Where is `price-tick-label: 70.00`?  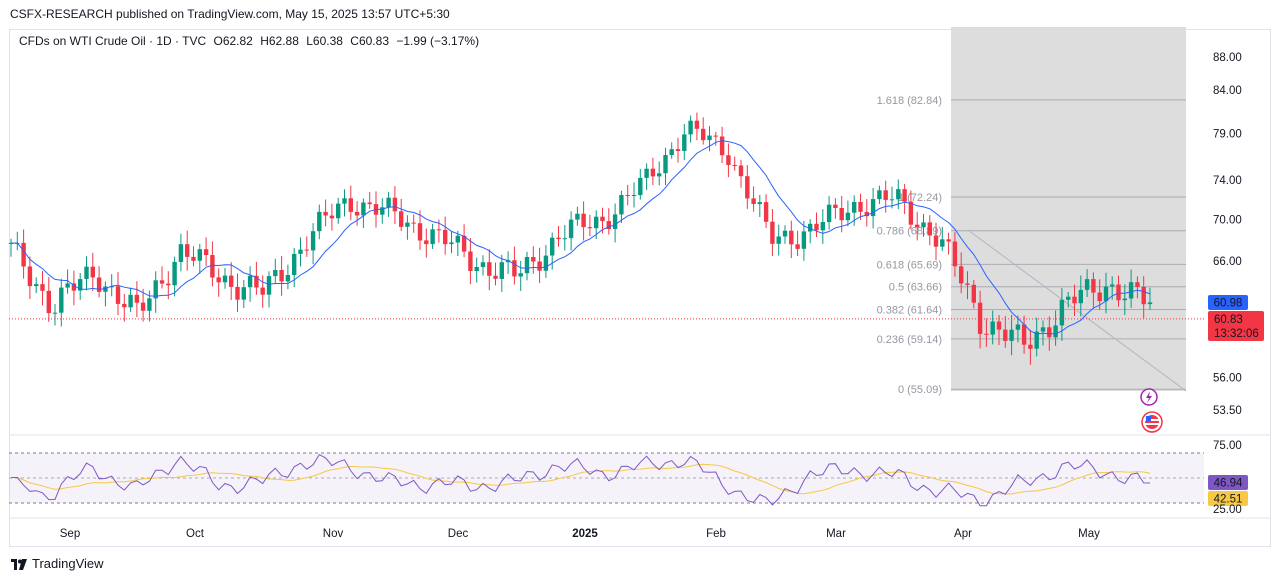
price-tick-label: 70.00 is located at coordinates (1227, 220).